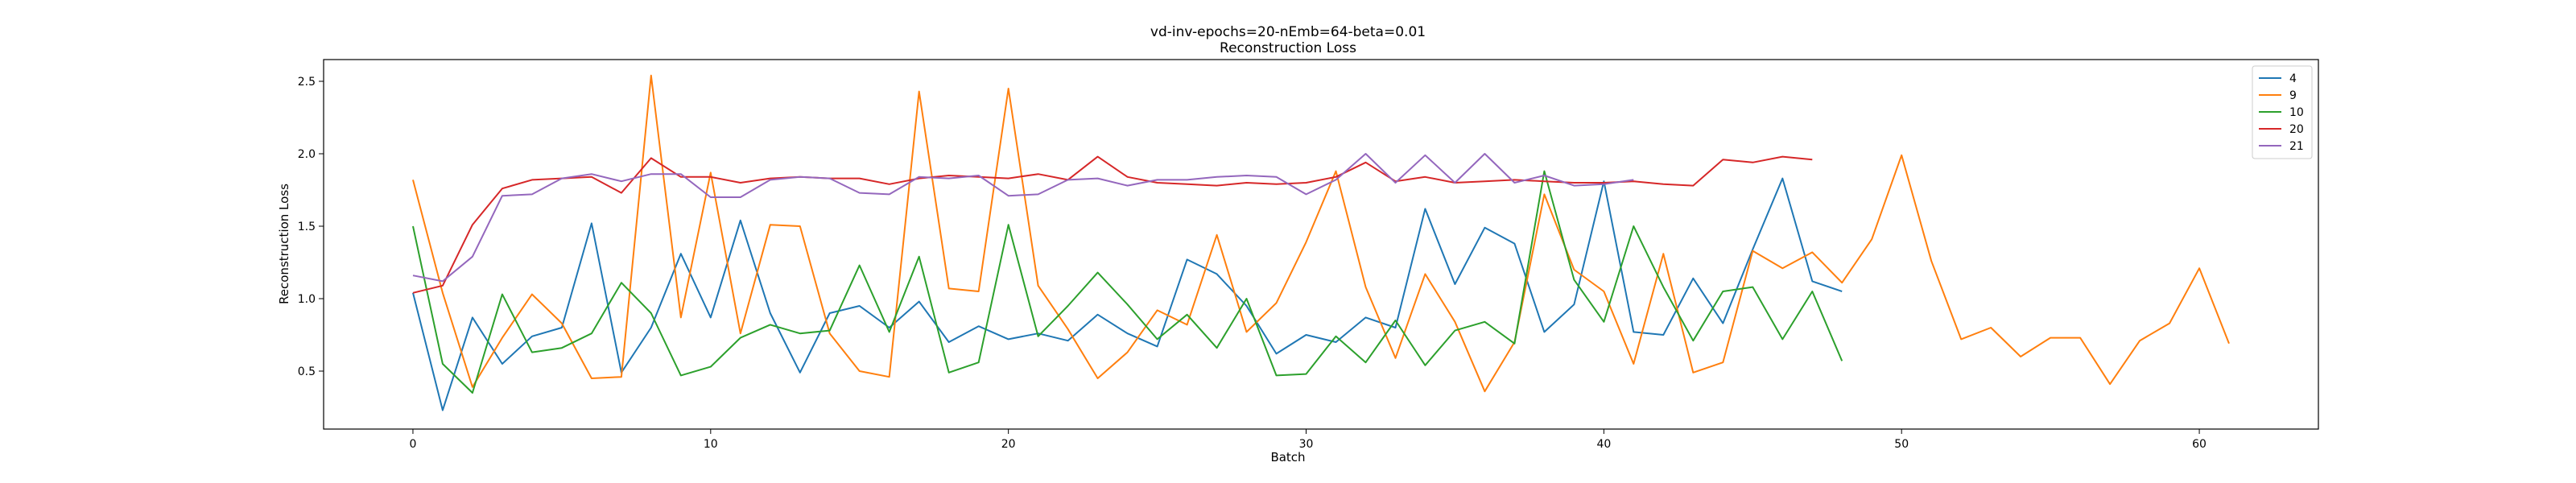 This screenshot has width=2576, height=483. Describe the element at coordinates (307, 154) in the screenshot. I see `y-tick-label: 2.0` at that location.